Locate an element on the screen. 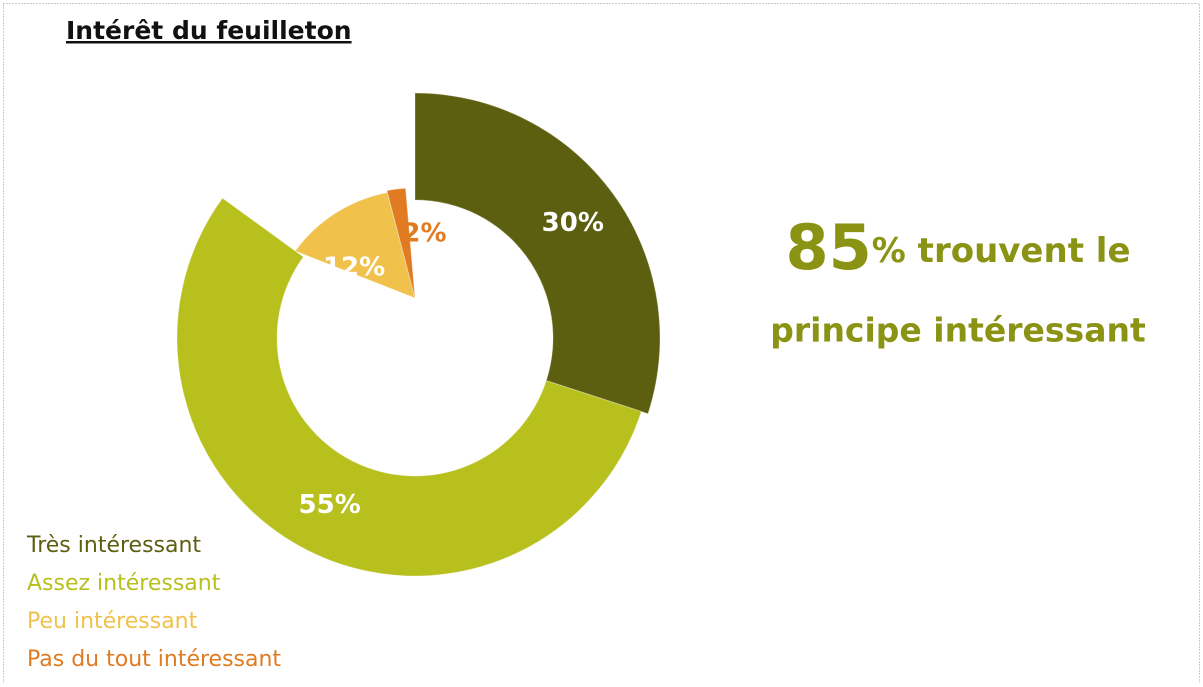  annotation: 85% trouvent le is located at coordinates (958, 247).